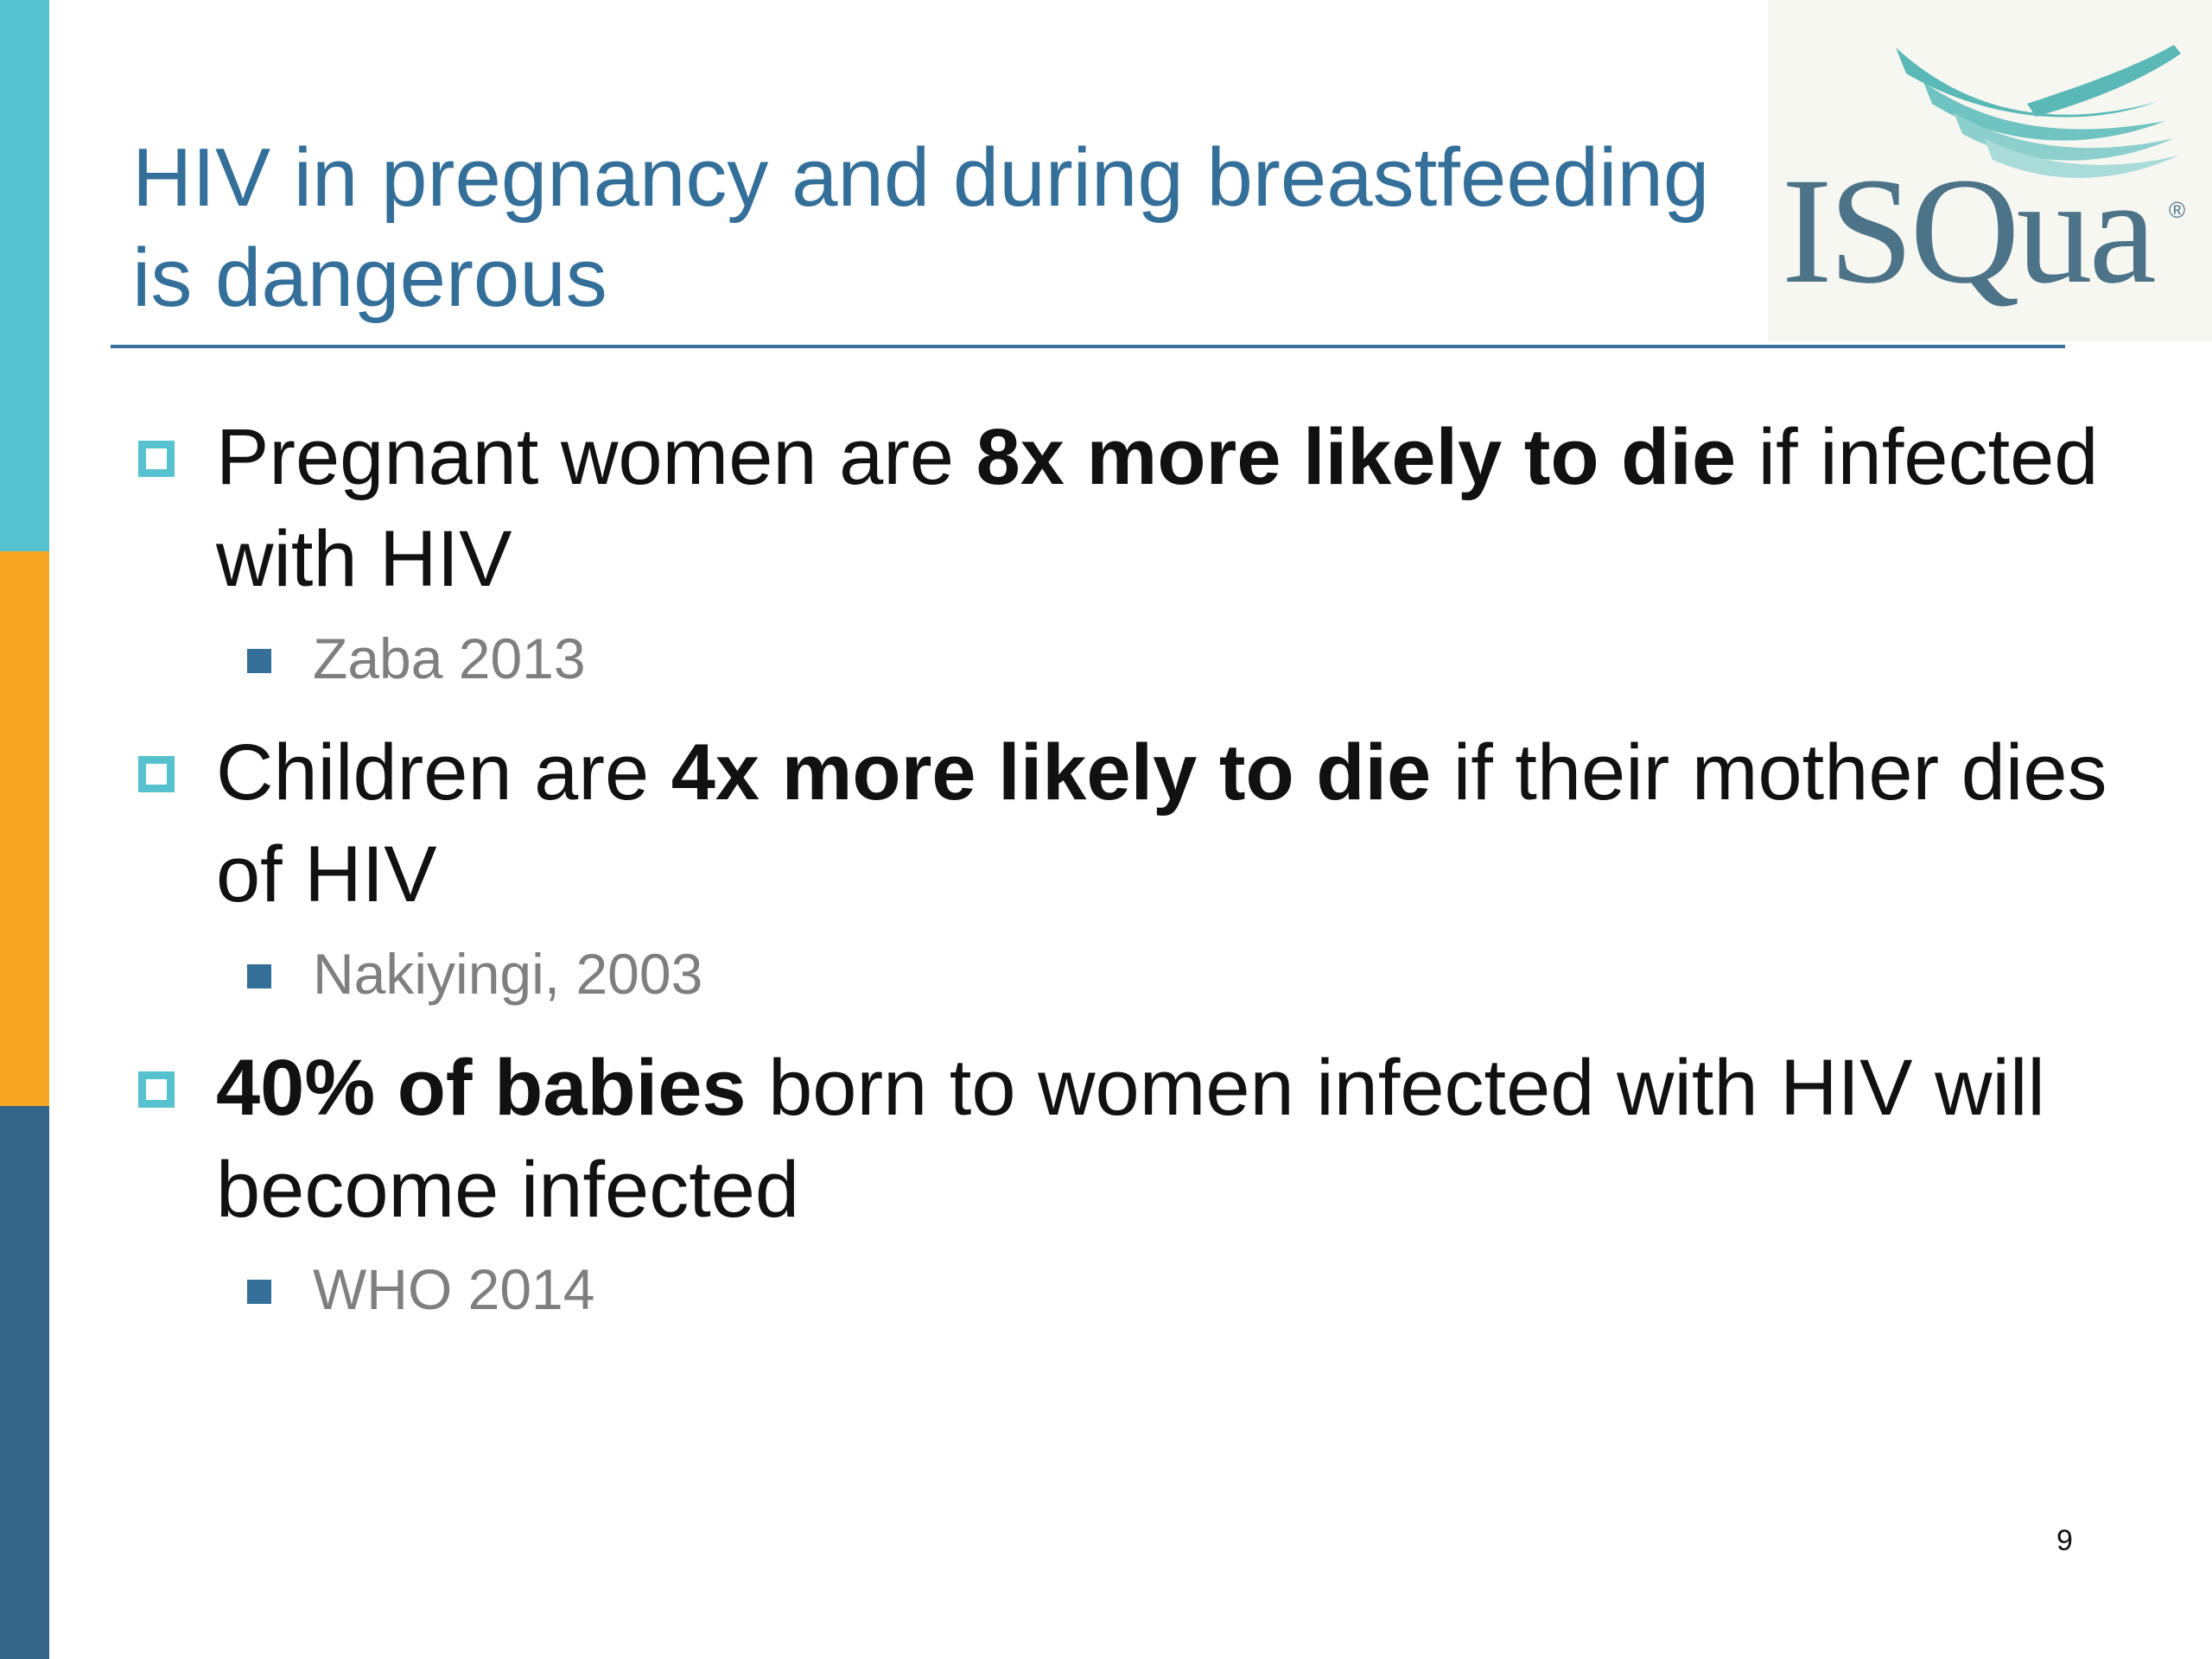 Image resolution: width=2212 pixels, height=1659 pixels. Describe the element at coordinates (2064, 1540) in the screenshot. I see `page-number: 9` at that location.